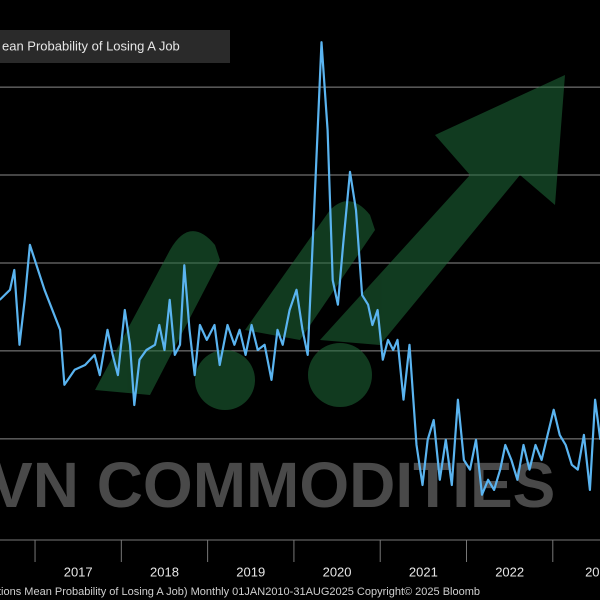  What do you see at coordinates (78, 571) in the screenshot?
I see `x-tick-label: 2017` at bounding box center [78, 571].